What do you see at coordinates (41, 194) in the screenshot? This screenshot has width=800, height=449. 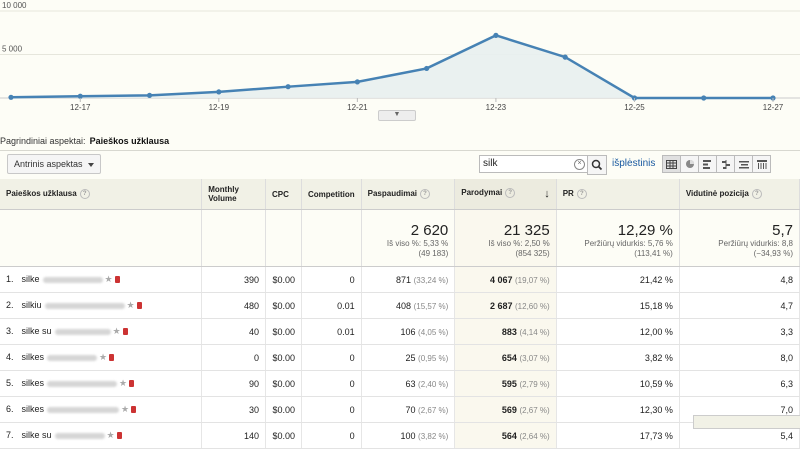 I see `column-label: Paieškos užklausa` at bounding box center [41, 194].